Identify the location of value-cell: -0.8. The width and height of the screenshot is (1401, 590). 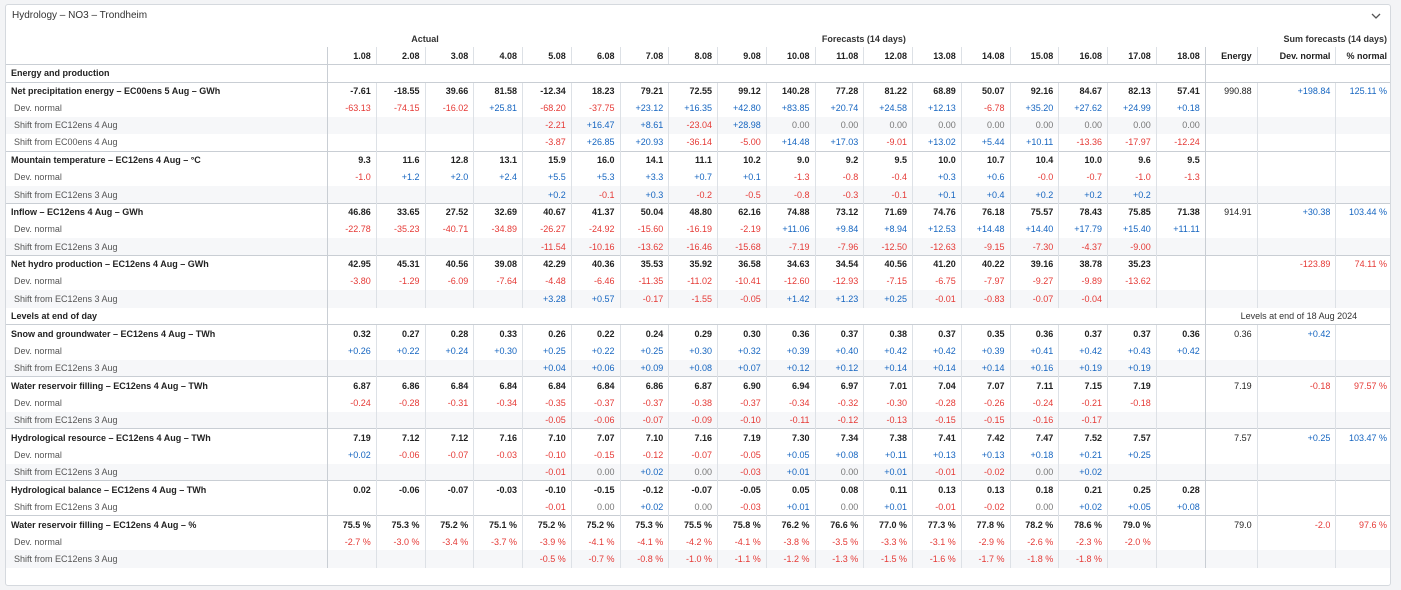
(839, 177).